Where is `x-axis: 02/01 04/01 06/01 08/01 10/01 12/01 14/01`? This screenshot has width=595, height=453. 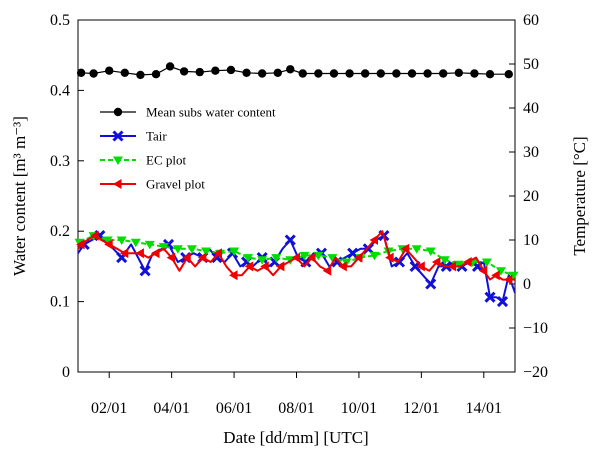 x-axis: 02/01 04/01 06/01 08/01 10/01 12/01 14/01 is located at coordinates (296, 394).